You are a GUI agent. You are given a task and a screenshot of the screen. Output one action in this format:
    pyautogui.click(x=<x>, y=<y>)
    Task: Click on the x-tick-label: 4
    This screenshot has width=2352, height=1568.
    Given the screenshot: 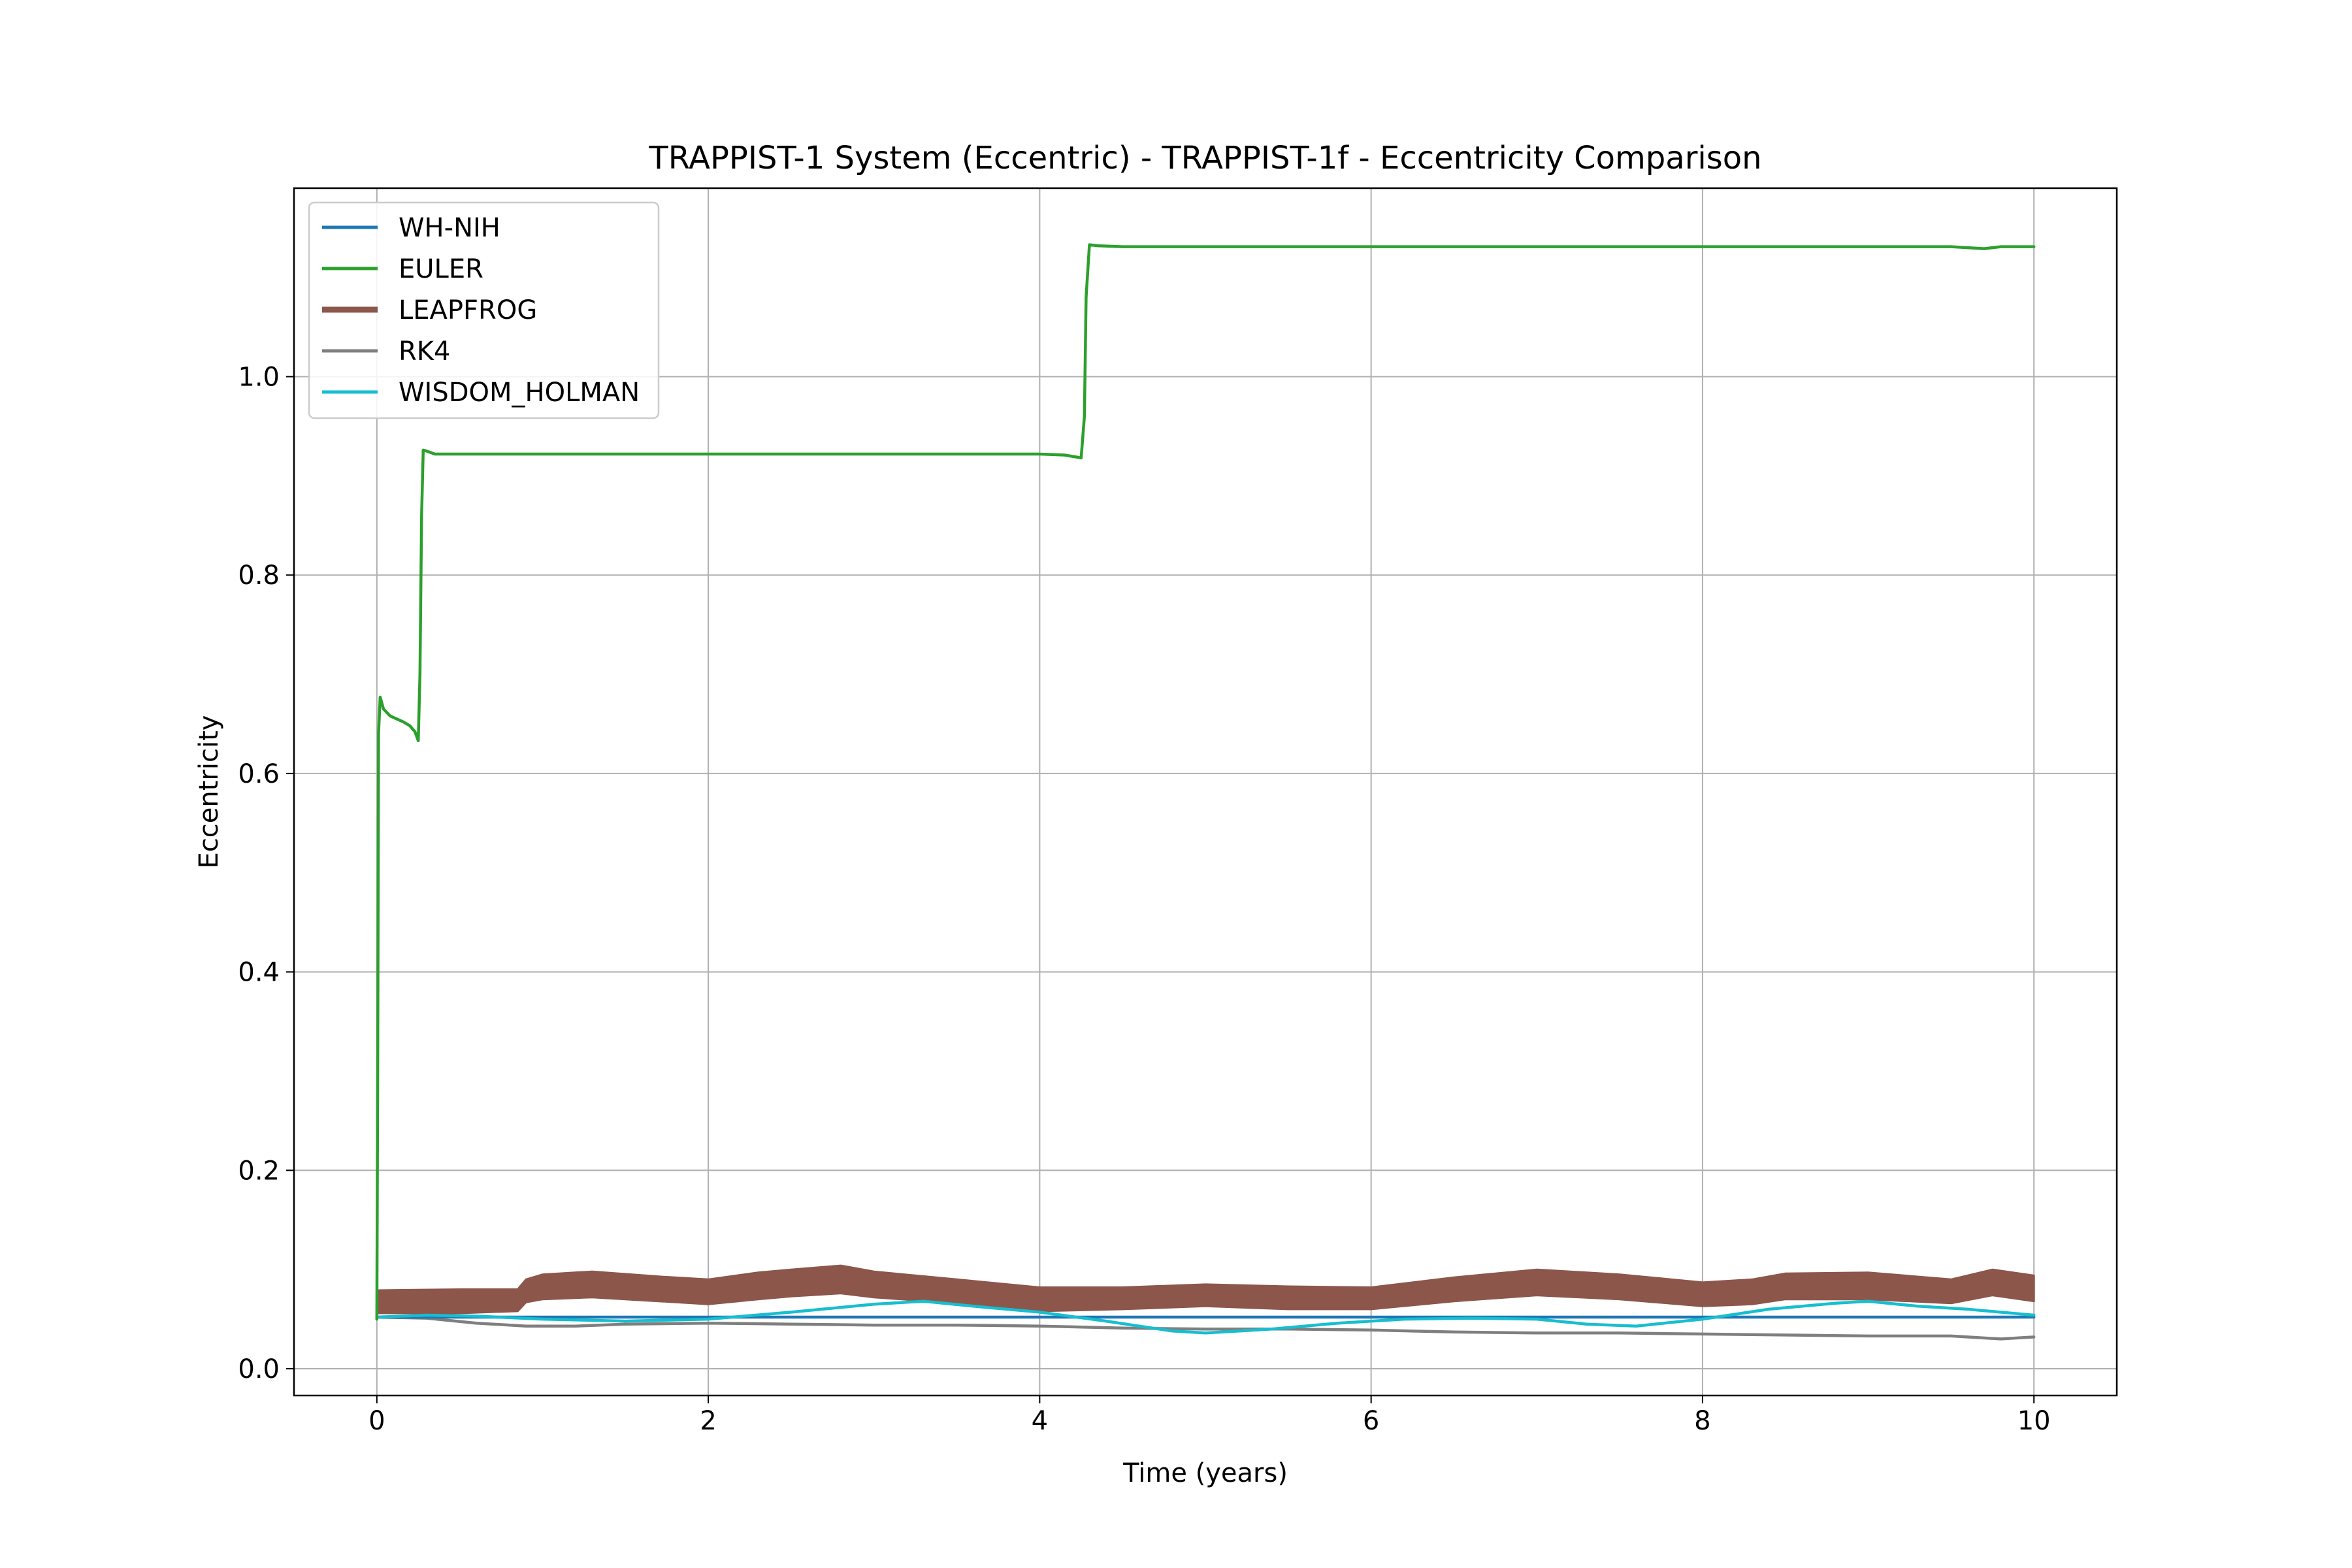 What is the action you would take?
    pyautogui.click(x=1040, y=1421)
    